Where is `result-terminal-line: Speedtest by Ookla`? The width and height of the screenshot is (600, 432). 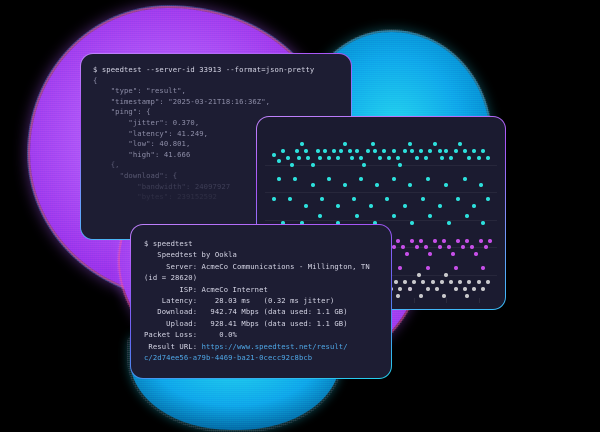 result-terminal-line: Speedtest by Ookla is located at coordinates (190, 255).